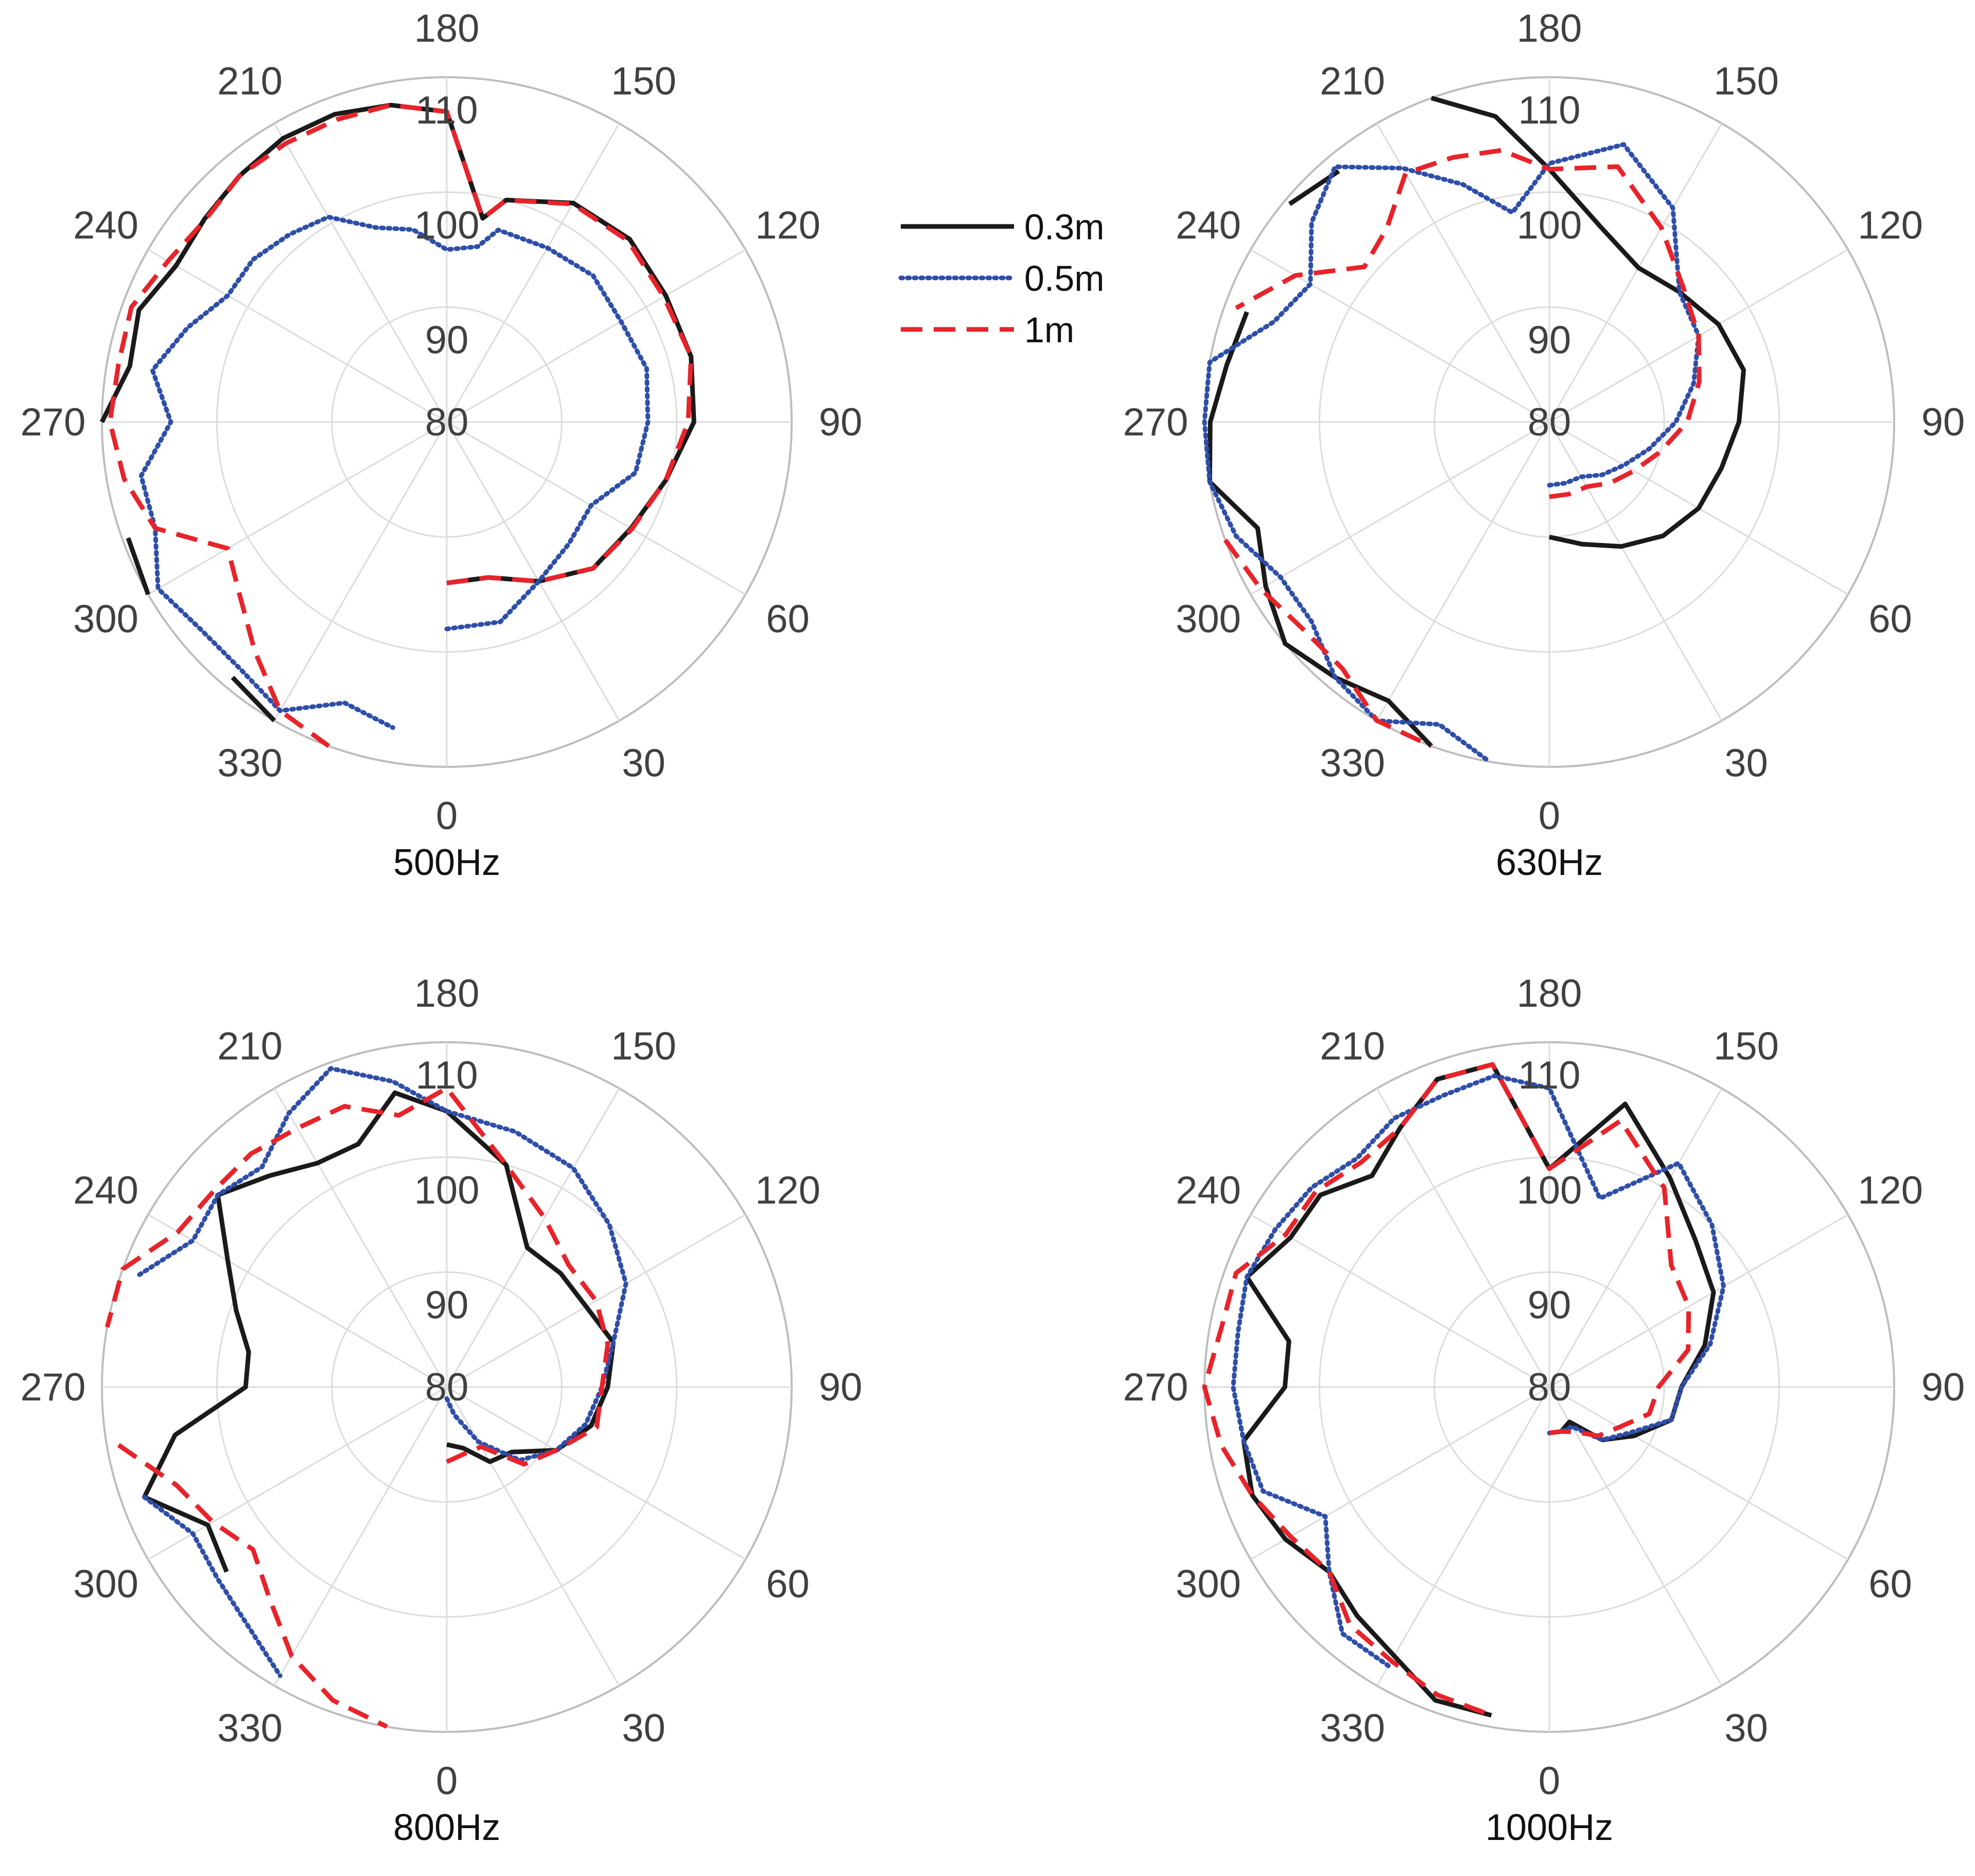 Image resolution: width=1975 pixels, height=1876 pixels. I want to click on legend-label-0-3m: 0.3m, so click(1064, 227).